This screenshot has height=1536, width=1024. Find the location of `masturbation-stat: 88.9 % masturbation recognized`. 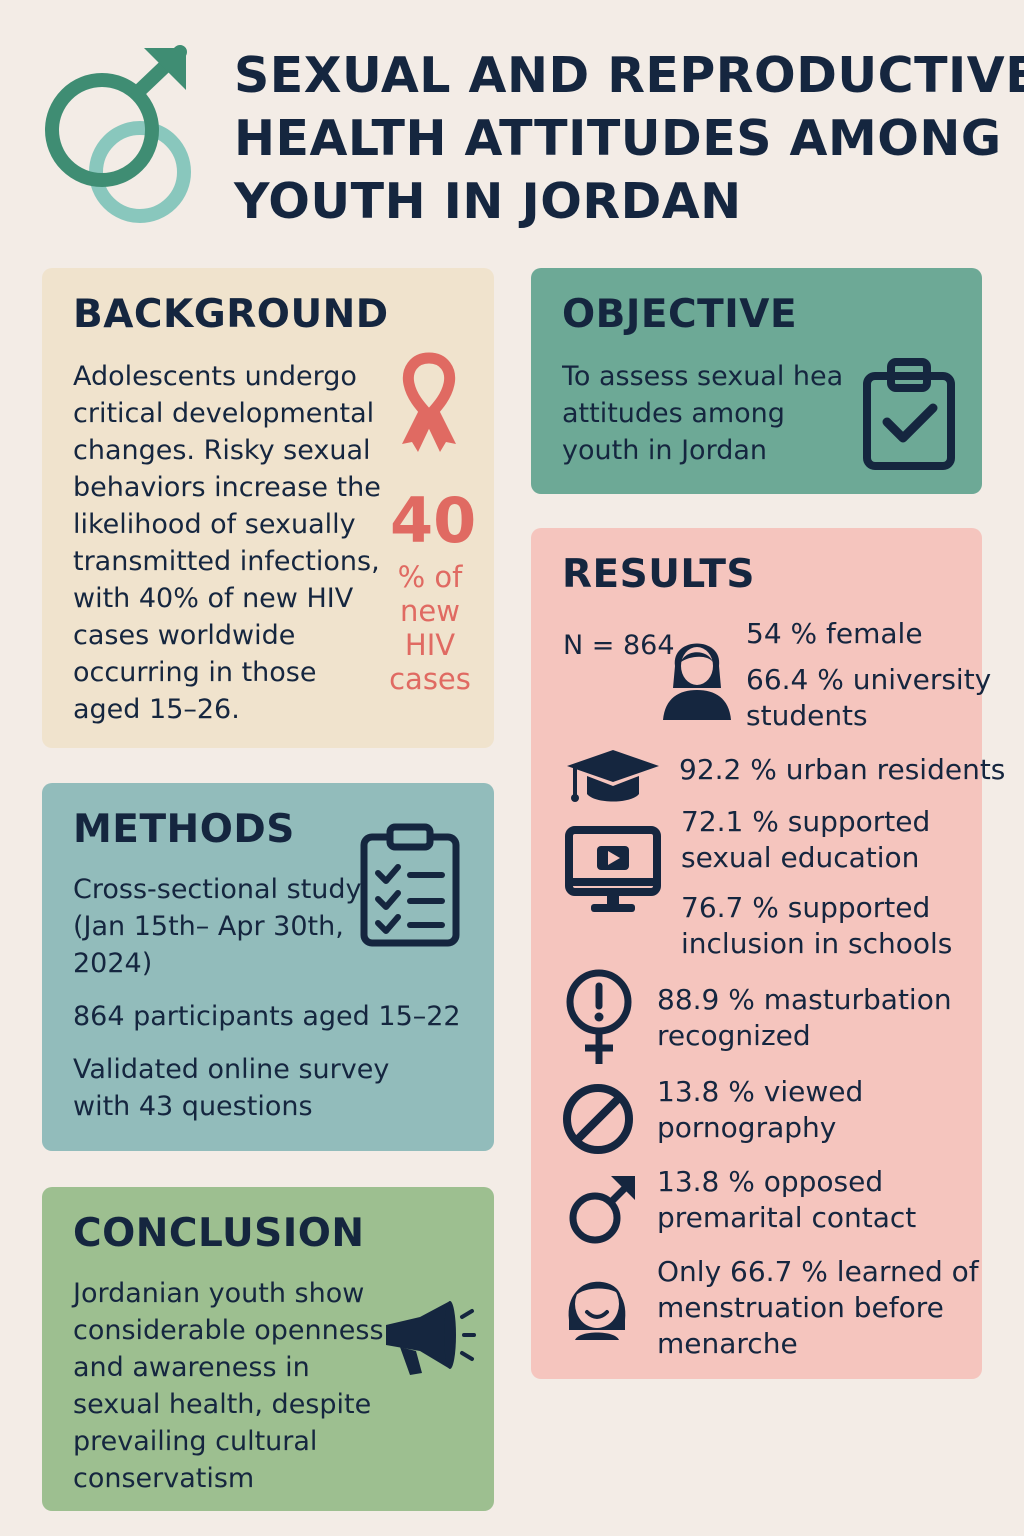

masturbation-stat: 88.9 % masturbation recognized is located at coordinates (804, 1017).